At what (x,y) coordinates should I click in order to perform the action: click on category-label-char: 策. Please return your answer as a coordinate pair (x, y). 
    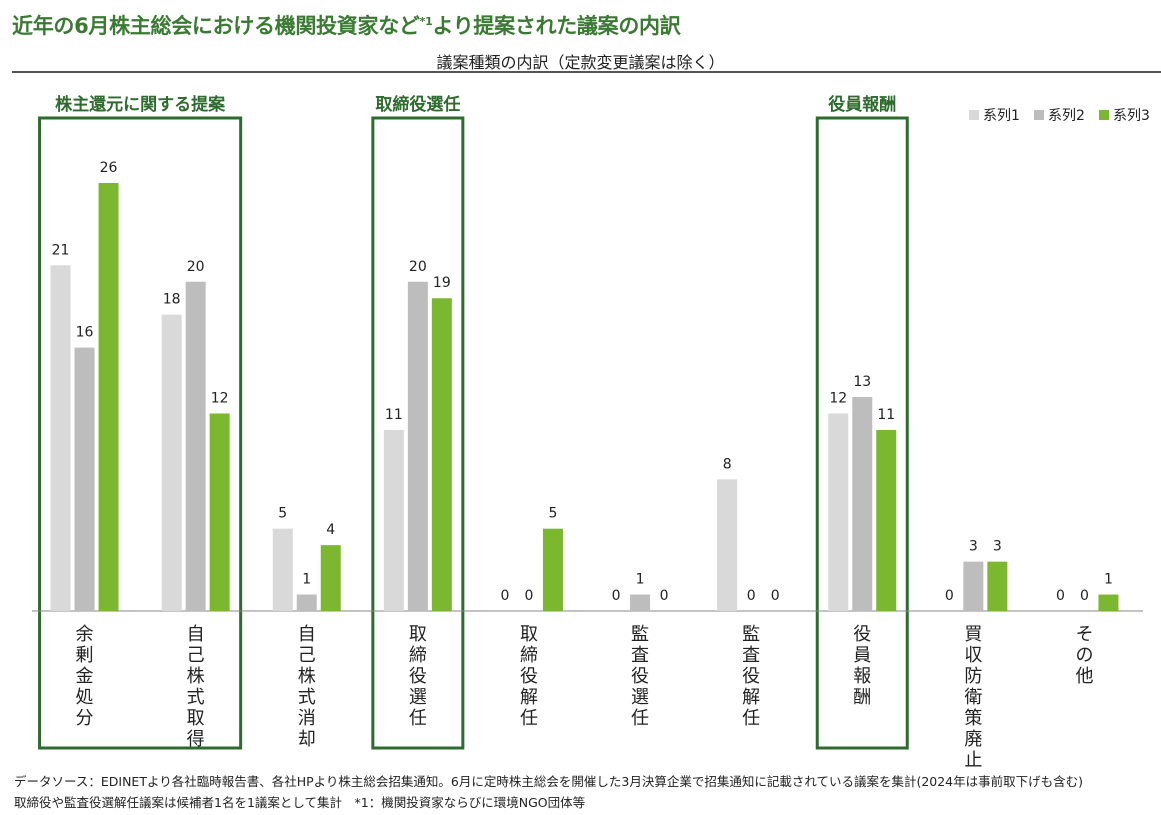
    Looking at the image, I should click on (973, 718).